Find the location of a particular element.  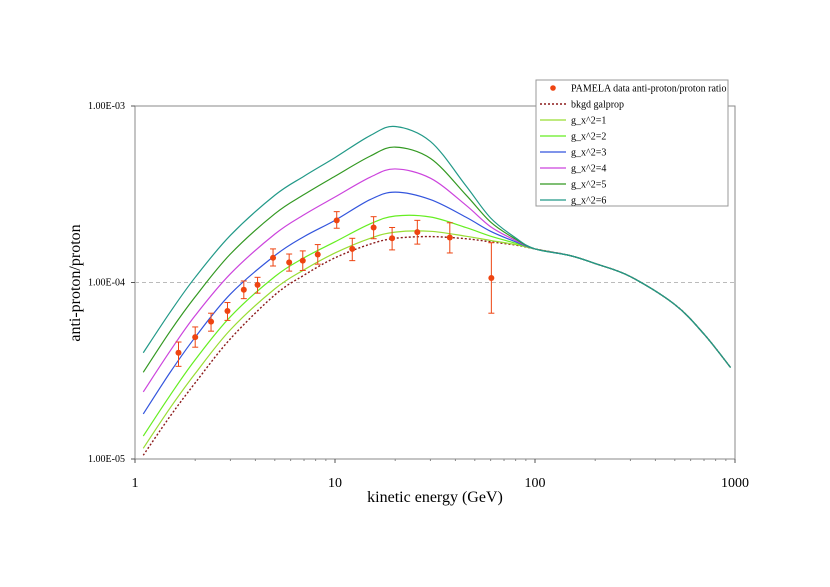

pamela-points is located at coordinates (335, 289).